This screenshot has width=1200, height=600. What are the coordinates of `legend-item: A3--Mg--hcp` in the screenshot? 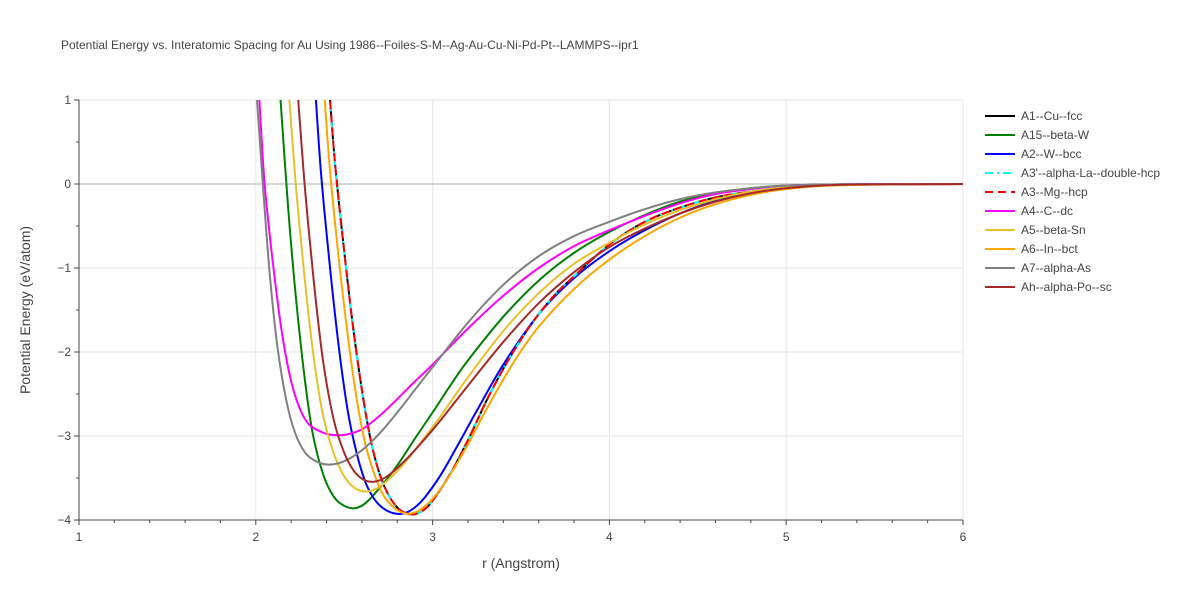 It's located at (1072, 191).